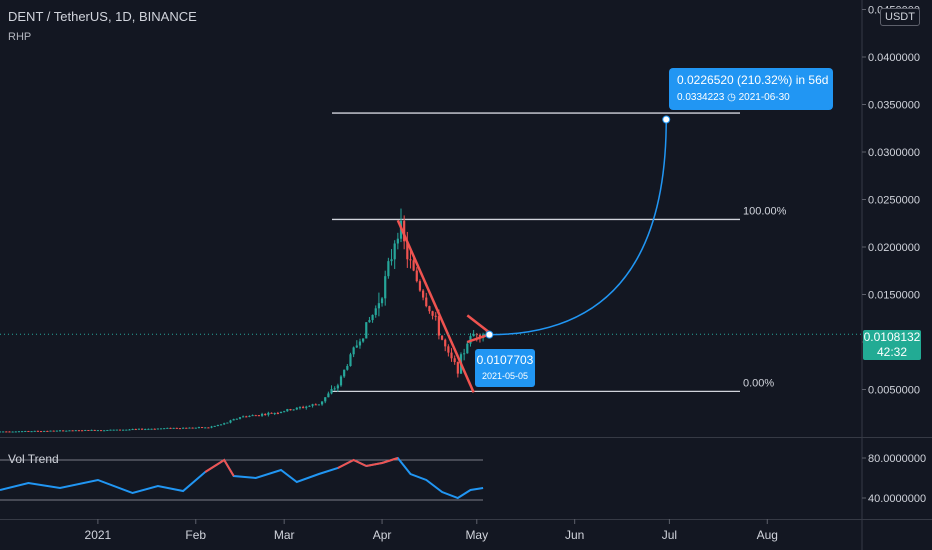 This screenshot has width=932, height=550. I want to click on price-tick-label: 0.0150000, so click(894, 296).